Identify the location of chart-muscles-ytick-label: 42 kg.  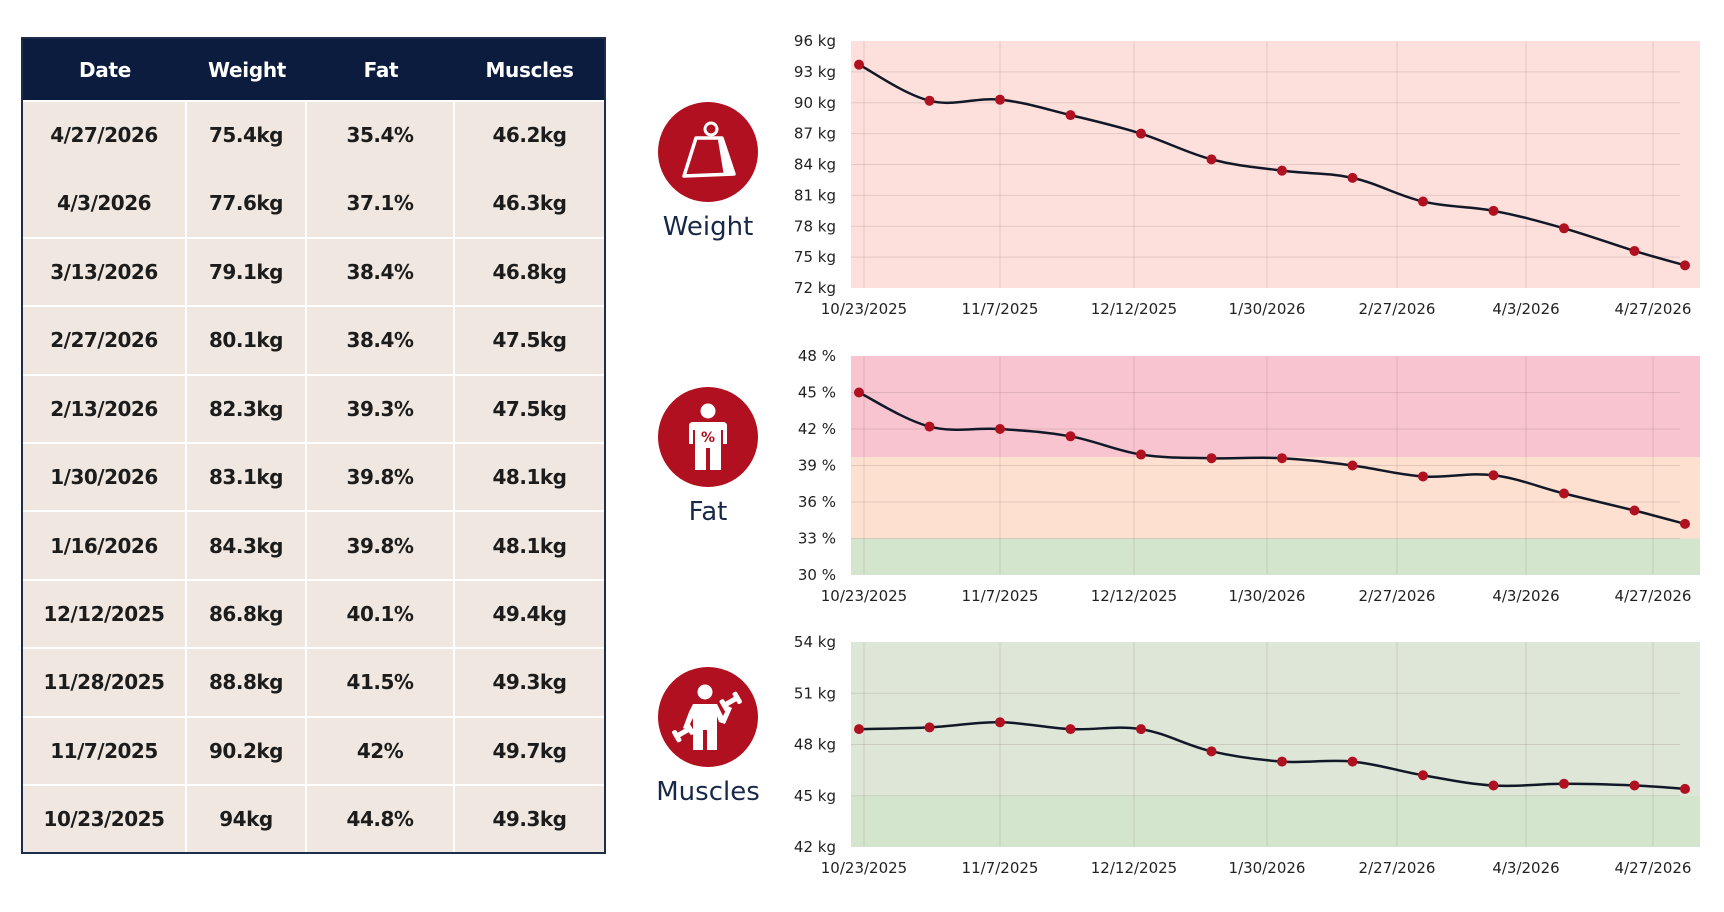
(815, 847).